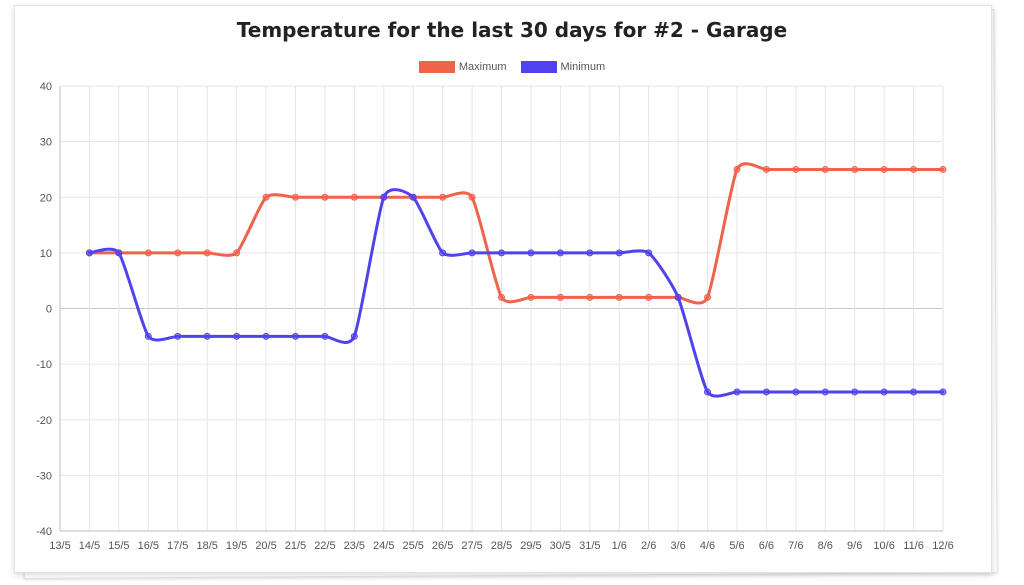 Image resolution: width=1024 pixels, height=585 pixels. I want to click on x-tick-label: 22/5, so click(324, 546).